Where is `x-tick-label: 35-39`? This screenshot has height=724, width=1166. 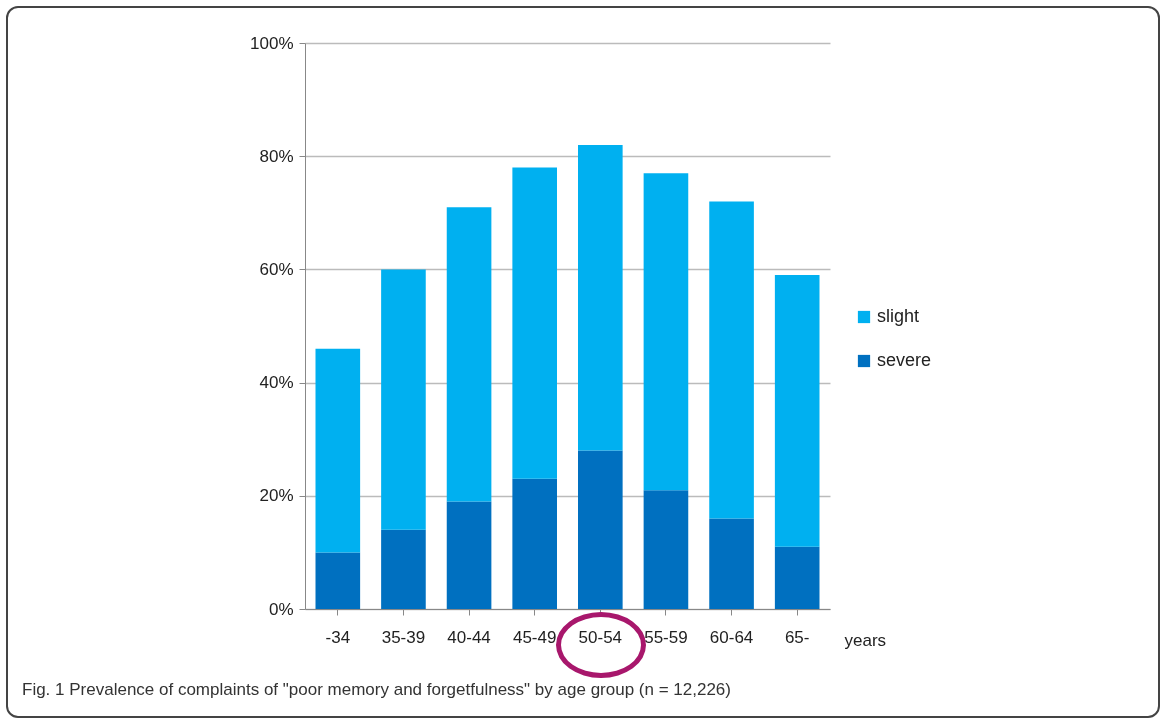
x-tick-label: 35-39 is located at coordinates (403, 637).